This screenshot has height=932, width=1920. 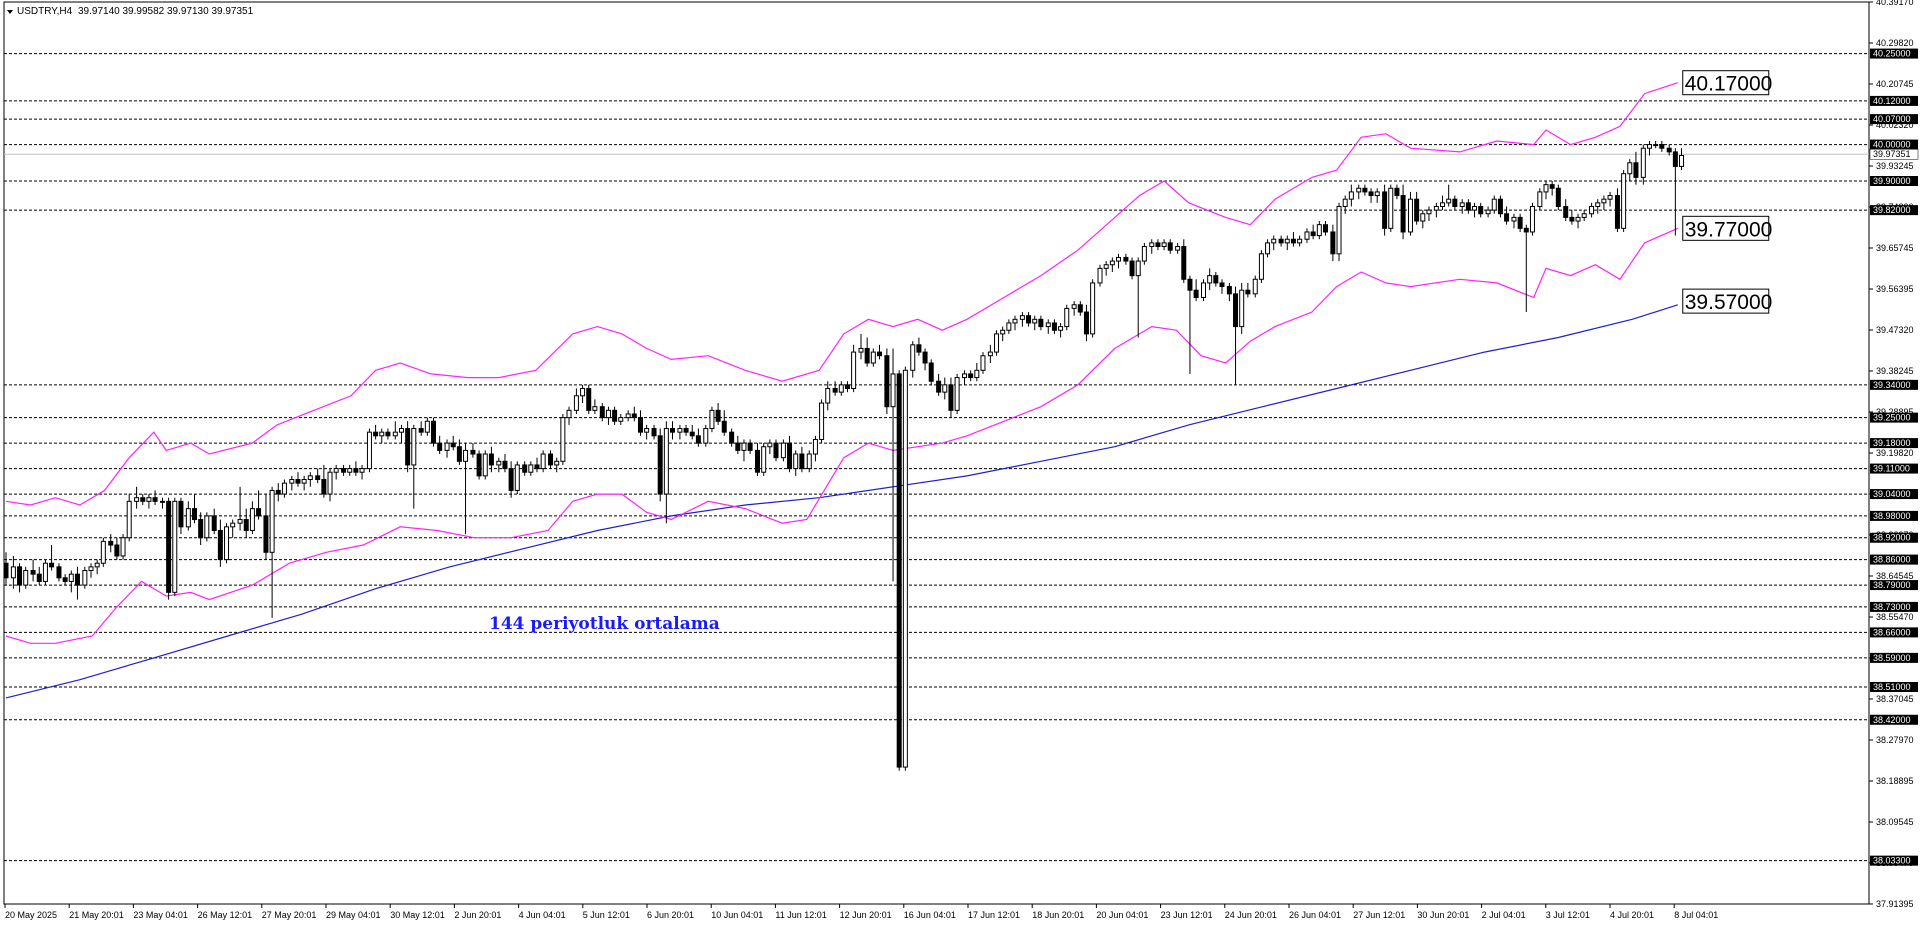 I want to click on x-axis-tick-label: 23 Jun 12:01, so click(x=1187, y=915).